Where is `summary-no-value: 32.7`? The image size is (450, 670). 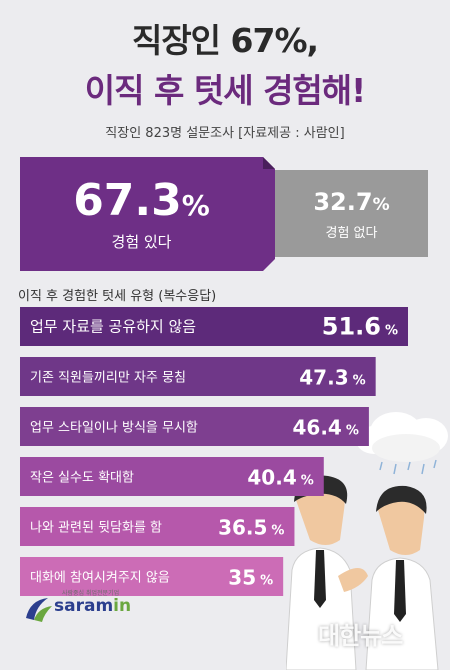 summary-no-value: 32.7 is located at coordinates (343, 202).